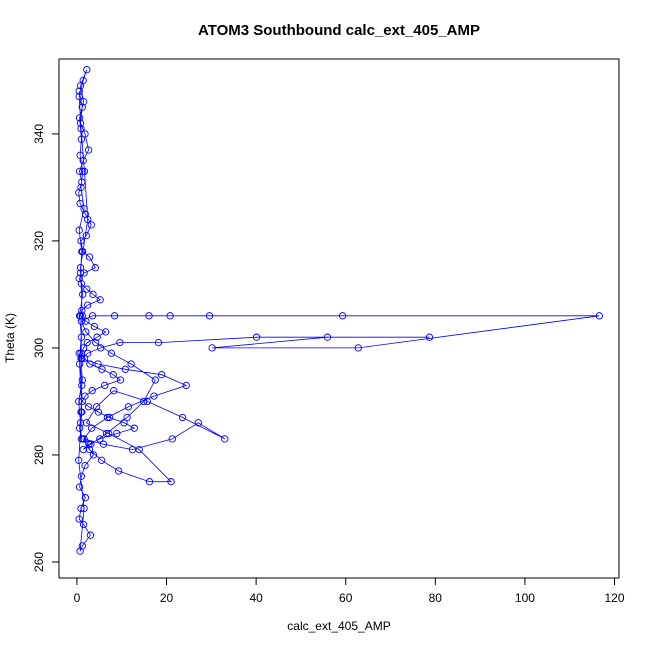 The image size is (650, 650). What do you see at coordinates (436, 598) in the screenshot?
I see `x-tick-label: 80` at bounding box center [436, 598].